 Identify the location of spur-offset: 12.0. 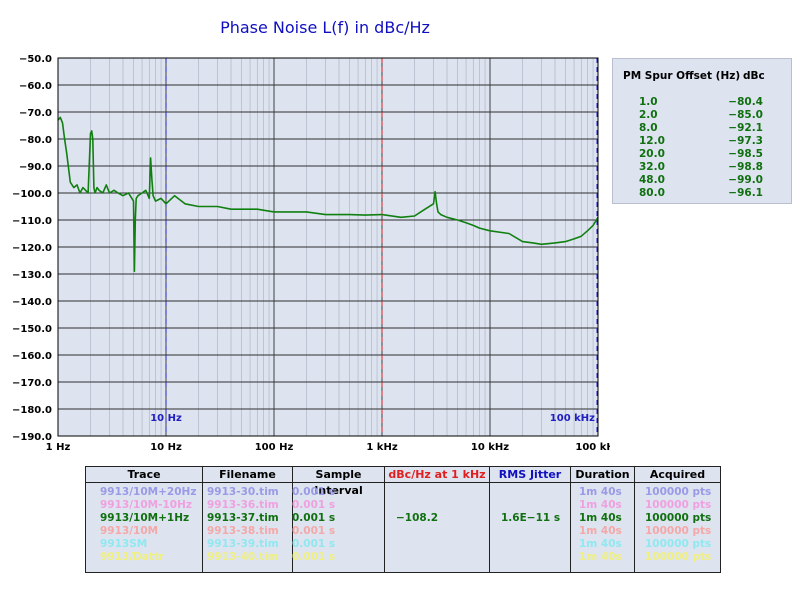
(652, 141).